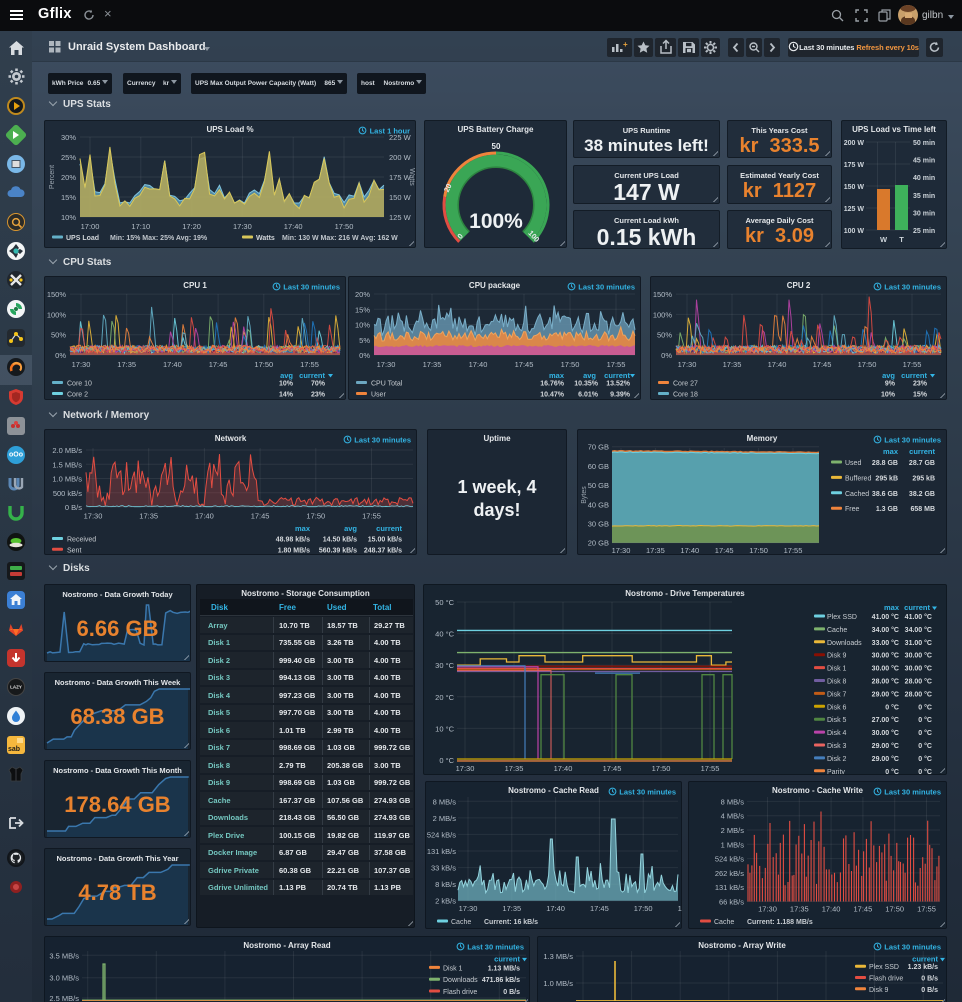 This screenshot has width=962, height=1002. Describe the element at coordinates (901, 239) in the screenshot. I see `svg-text: T` at that location.